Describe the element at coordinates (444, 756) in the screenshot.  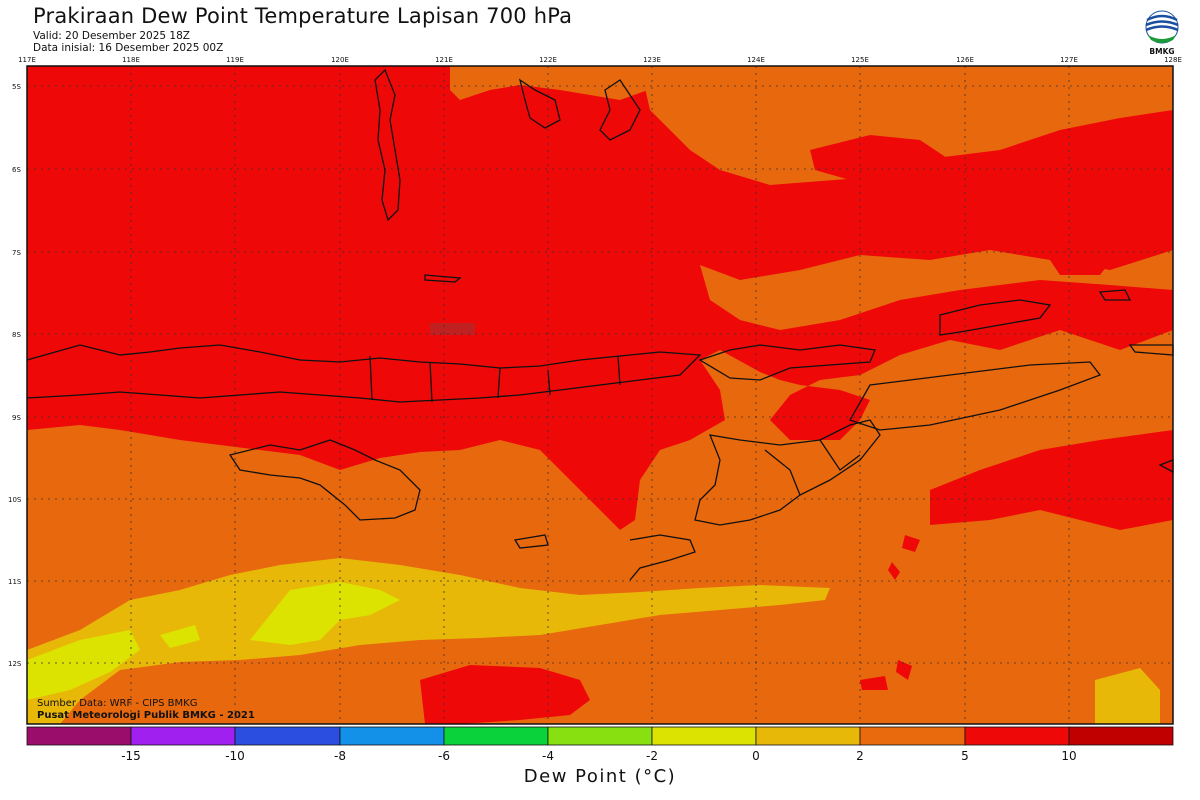
I see `legend-label: -6` at that location.